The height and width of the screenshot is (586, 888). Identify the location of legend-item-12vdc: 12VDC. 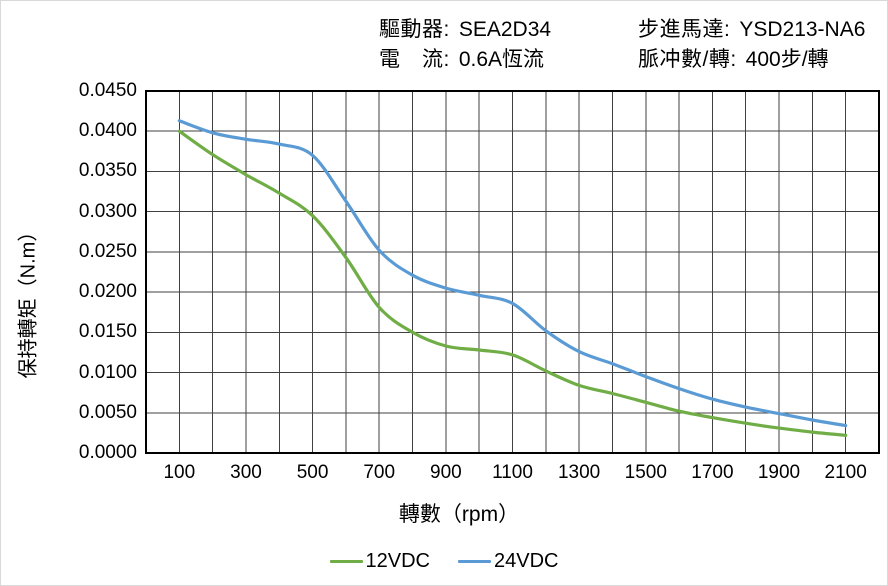
(379, 561).